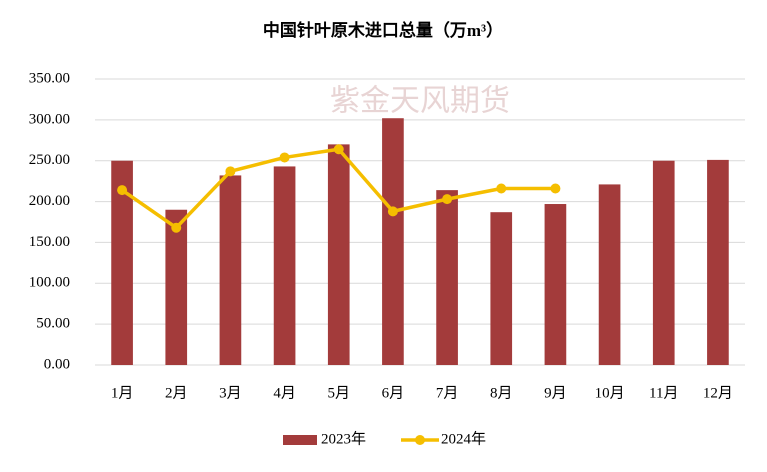 The height and width of the screenshot is (472, 767). Describe the element at coordinates (447, 393) in the screenshot. I see `x-tick-label: 7月` at that location.